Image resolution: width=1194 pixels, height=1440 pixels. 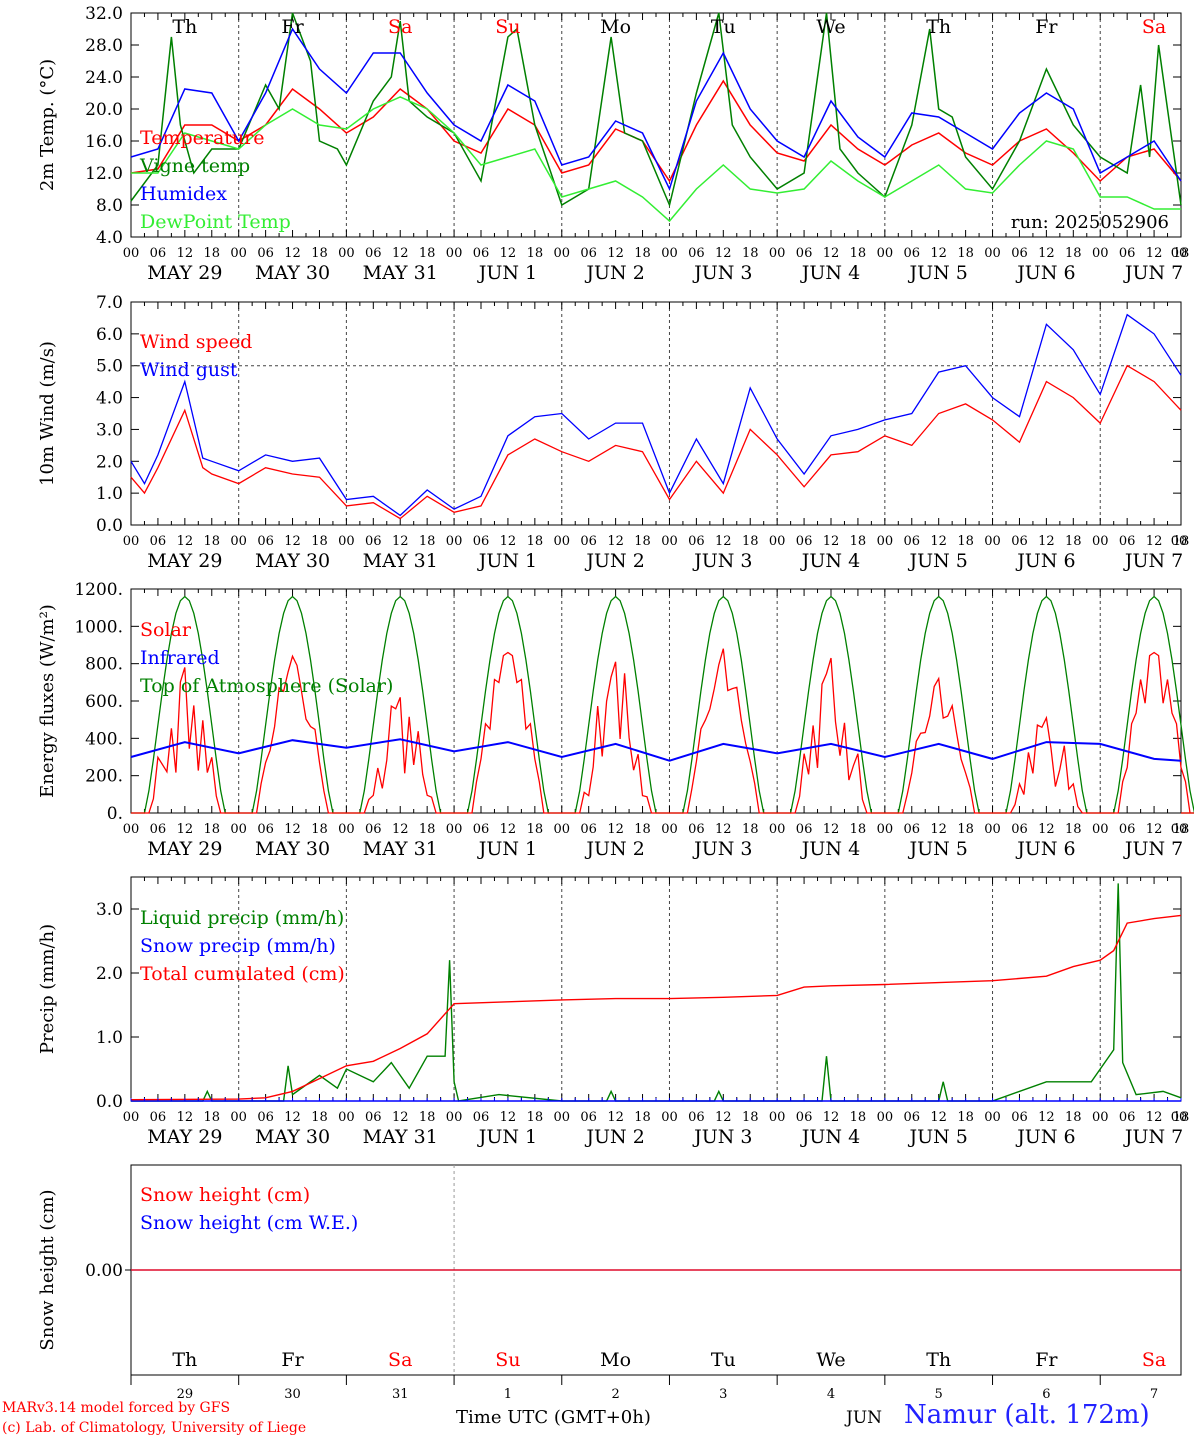 I want to click on y-tick-label: 3.0, so click(x=109, y=910).